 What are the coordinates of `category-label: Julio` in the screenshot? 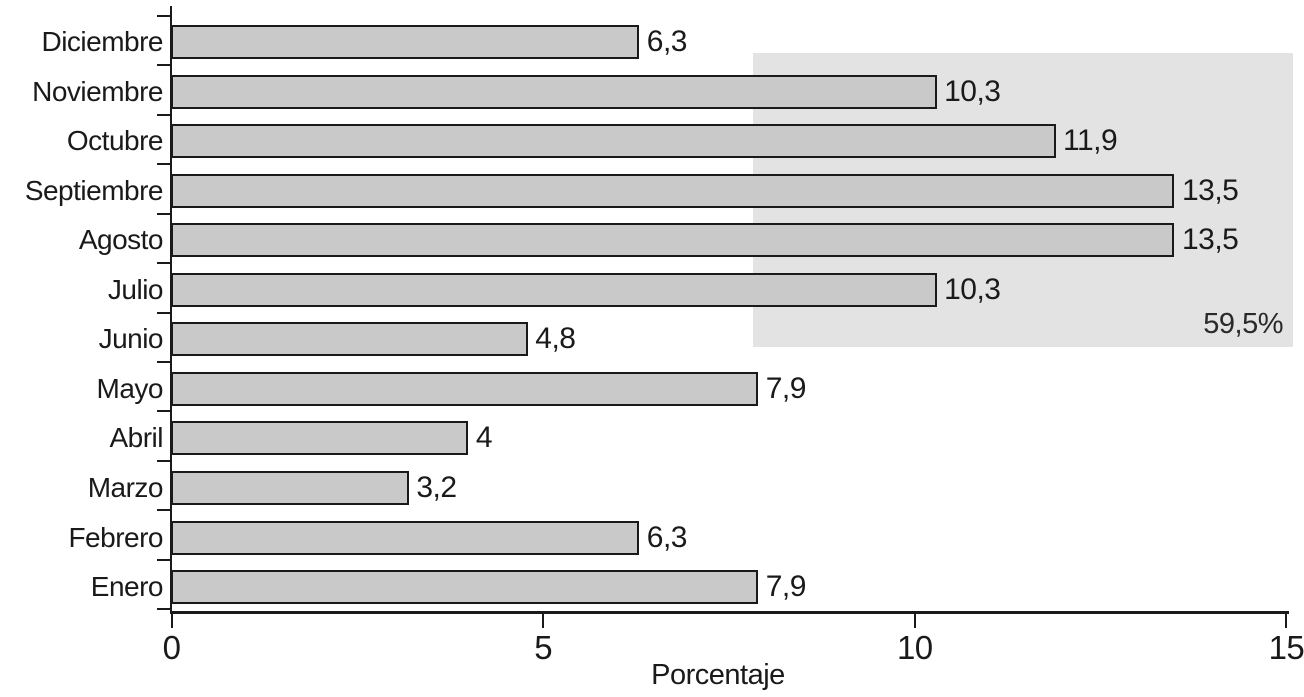 It's located at (135, 289).